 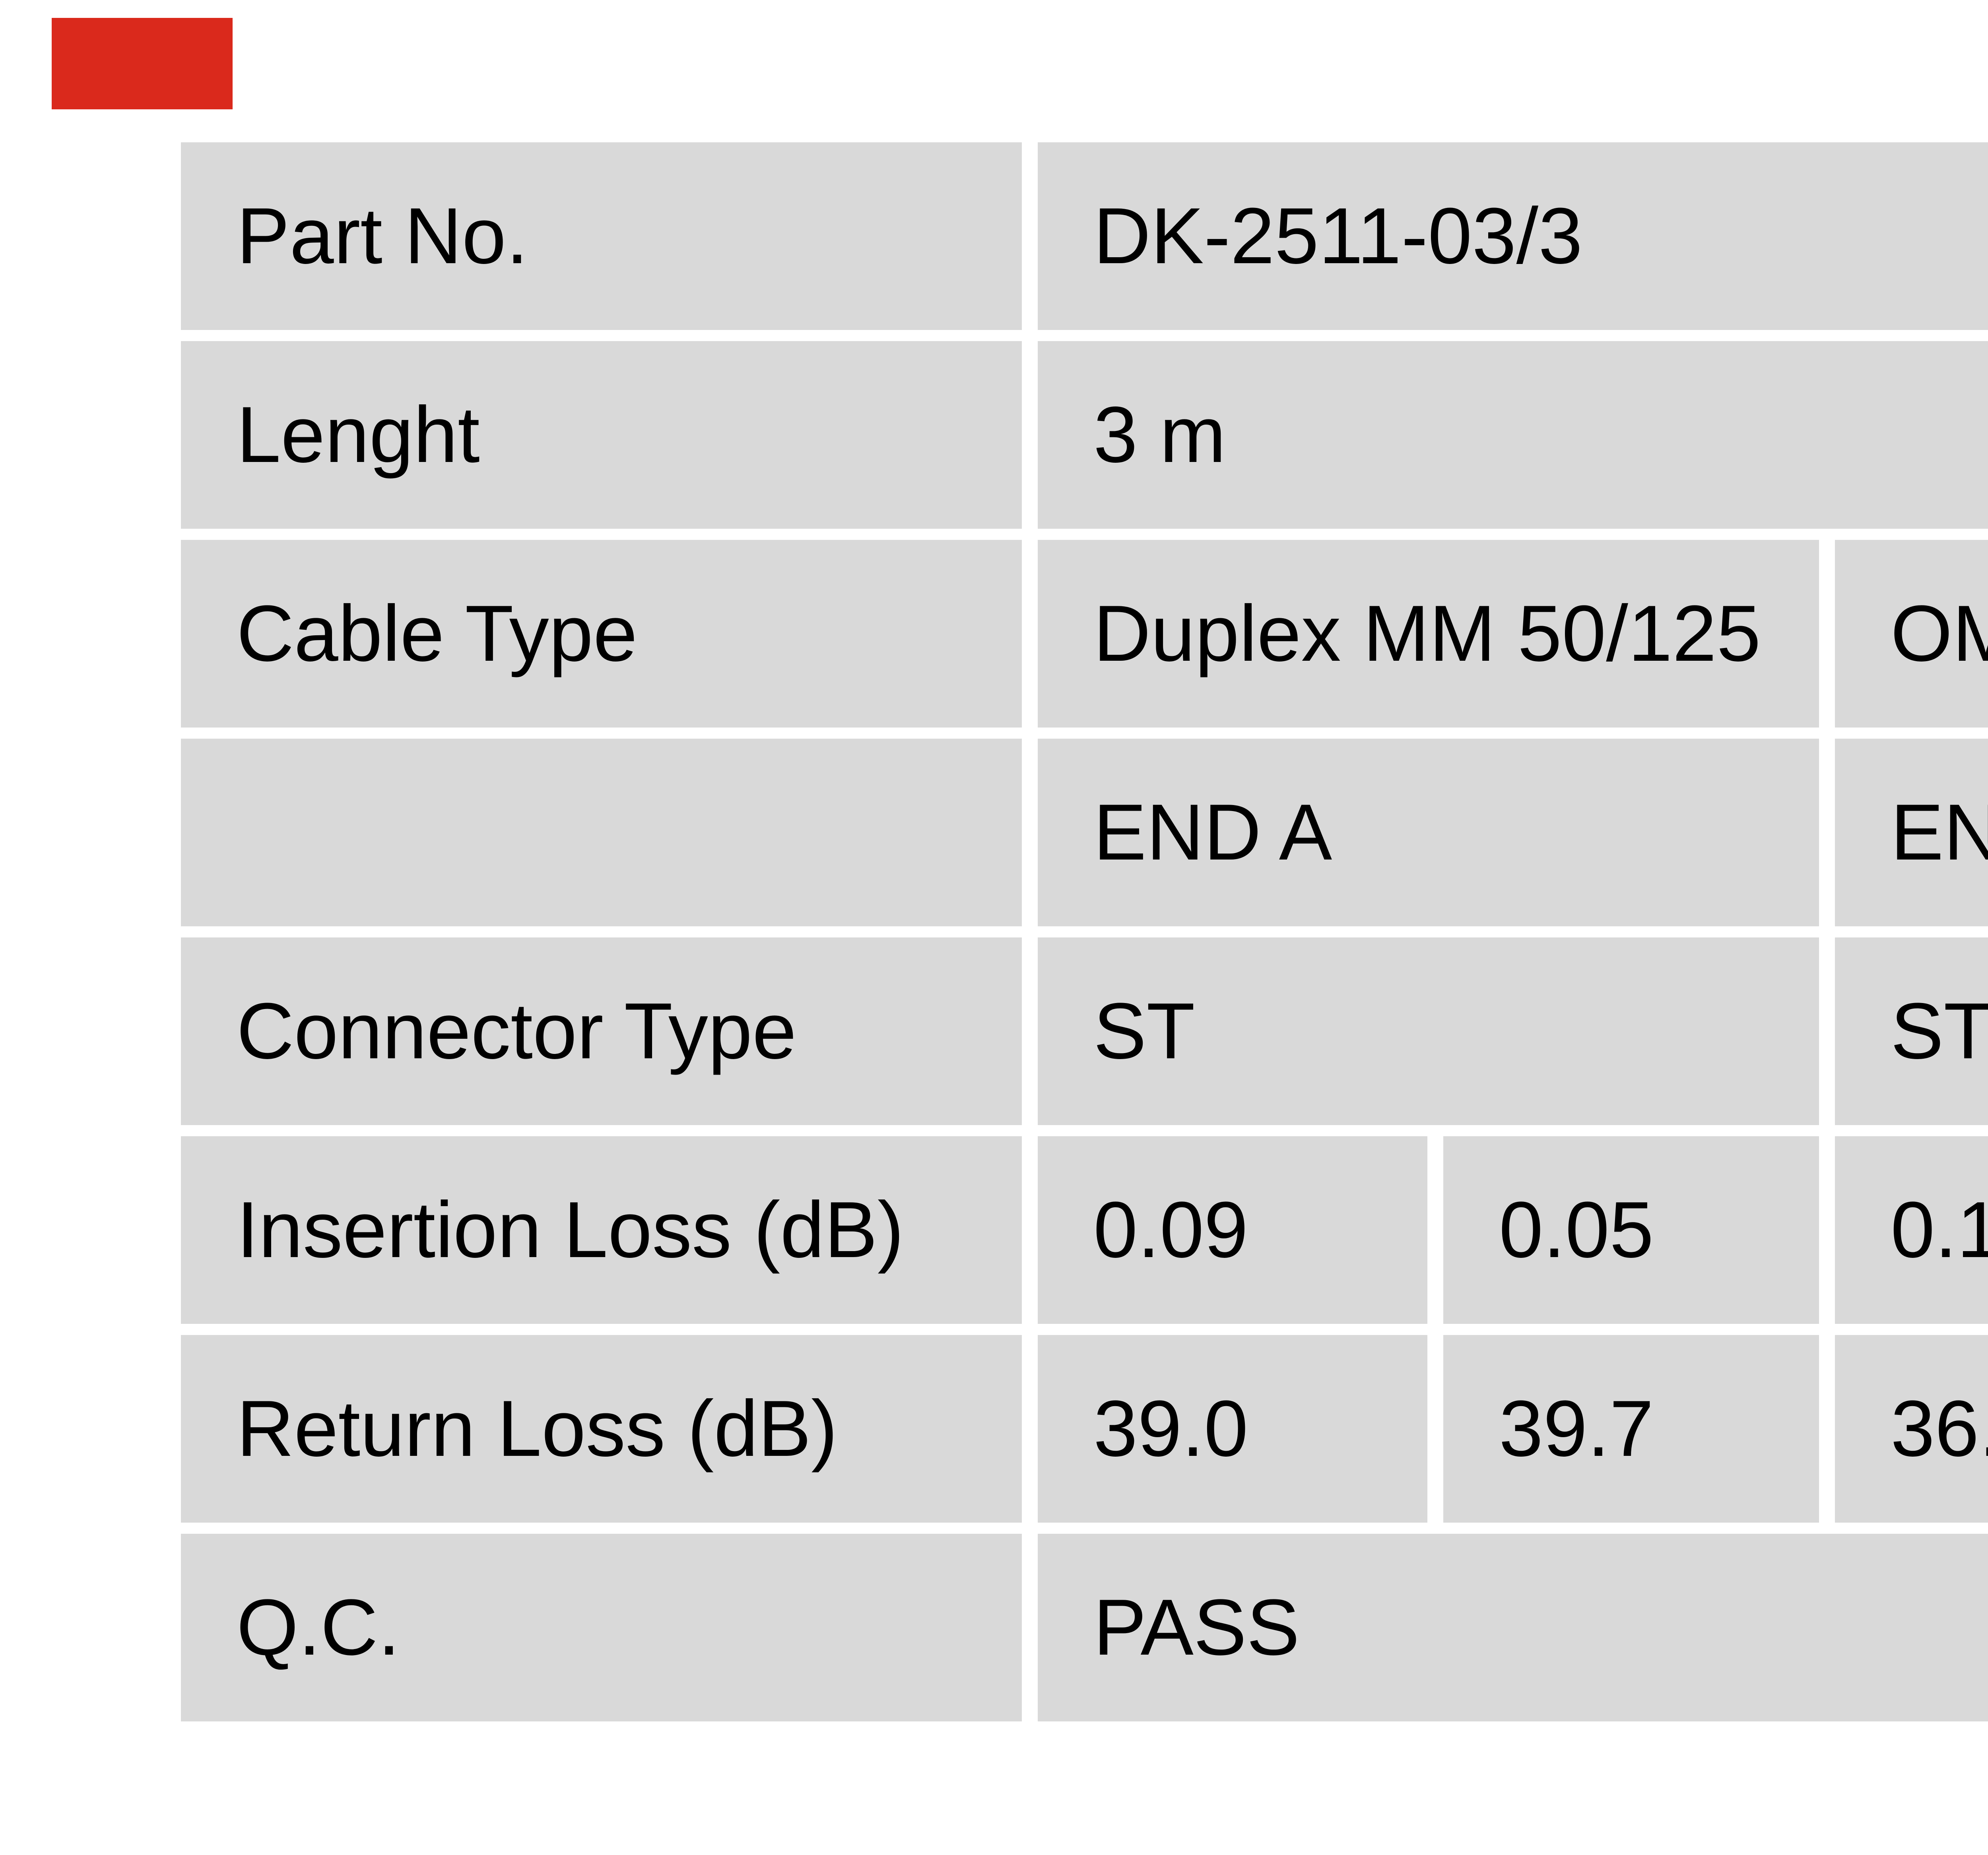 I want to click on table-row-insertion-loss: Insertion Loss (dB) 0.09 0.05 0.16 0.15, so click(x=1084, y=1230).